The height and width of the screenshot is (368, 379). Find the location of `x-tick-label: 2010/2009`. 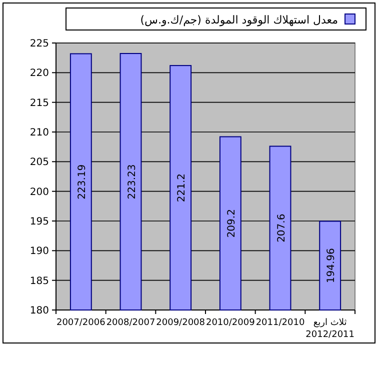

x-tick-label: 2010/2009 is located at coordinates (231, 323).